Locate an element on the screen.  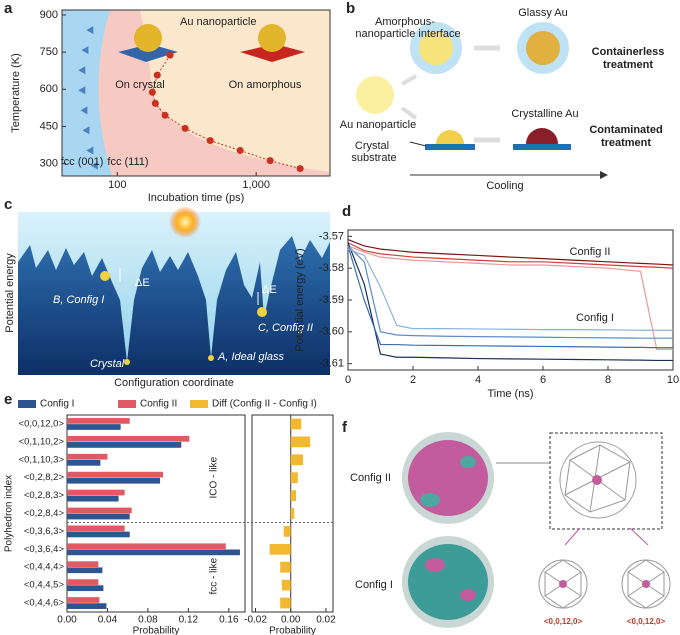
x-tick-label: 10 is located at coordinates (673, 380).